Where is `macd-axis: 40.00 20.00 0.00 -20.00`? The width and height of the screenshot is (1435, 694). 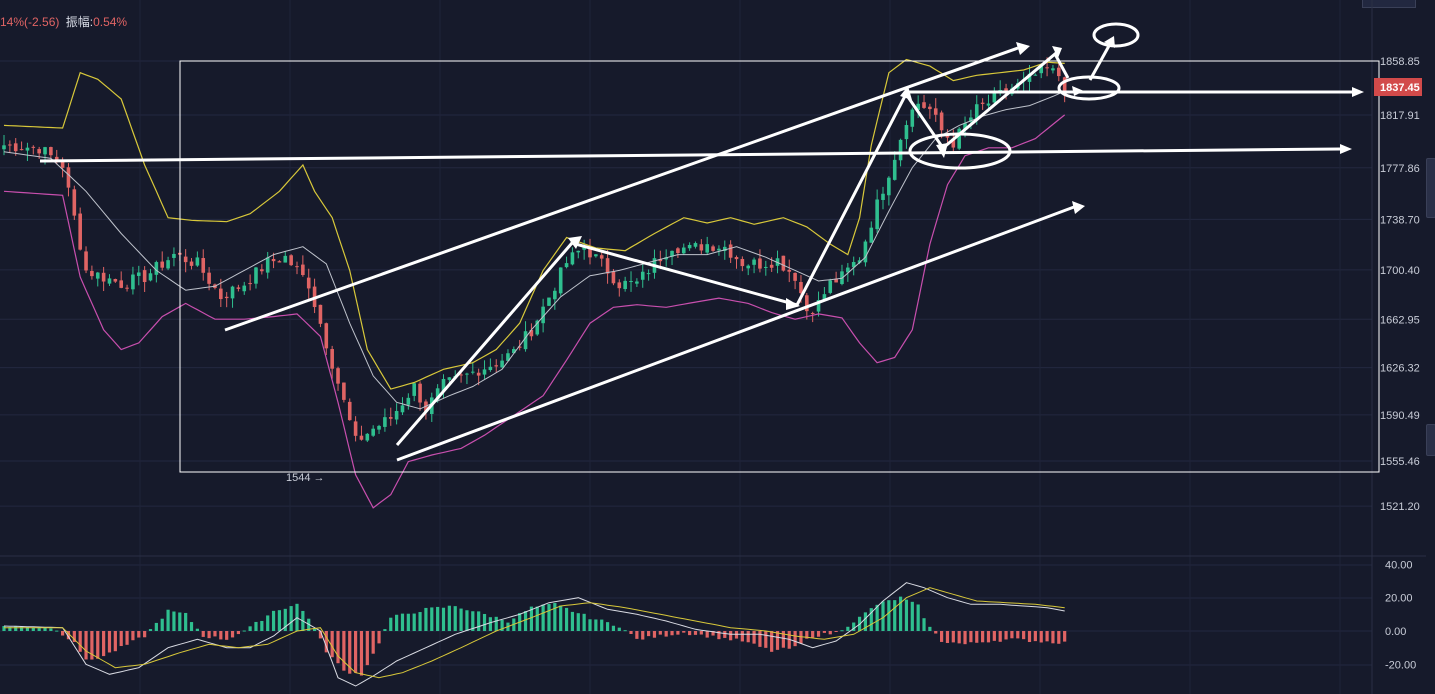
macd-axis: 40.00 20.00 0.00 -20.00 is located at coordinates (1400, 615).